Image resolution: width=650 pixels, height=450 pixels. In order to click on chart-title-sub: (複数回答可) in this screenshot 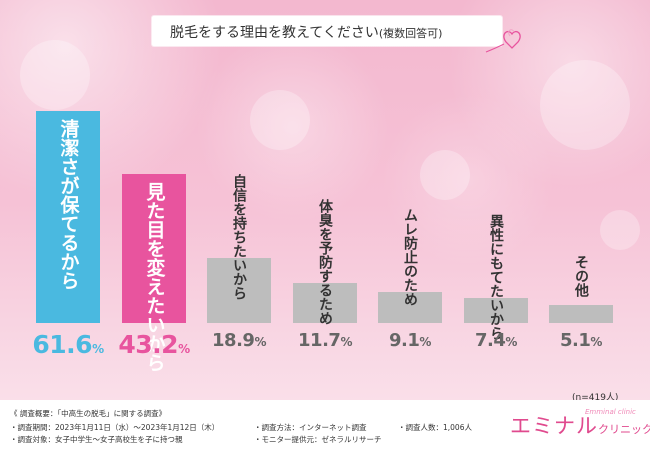, I will do `click(410, 33)`.